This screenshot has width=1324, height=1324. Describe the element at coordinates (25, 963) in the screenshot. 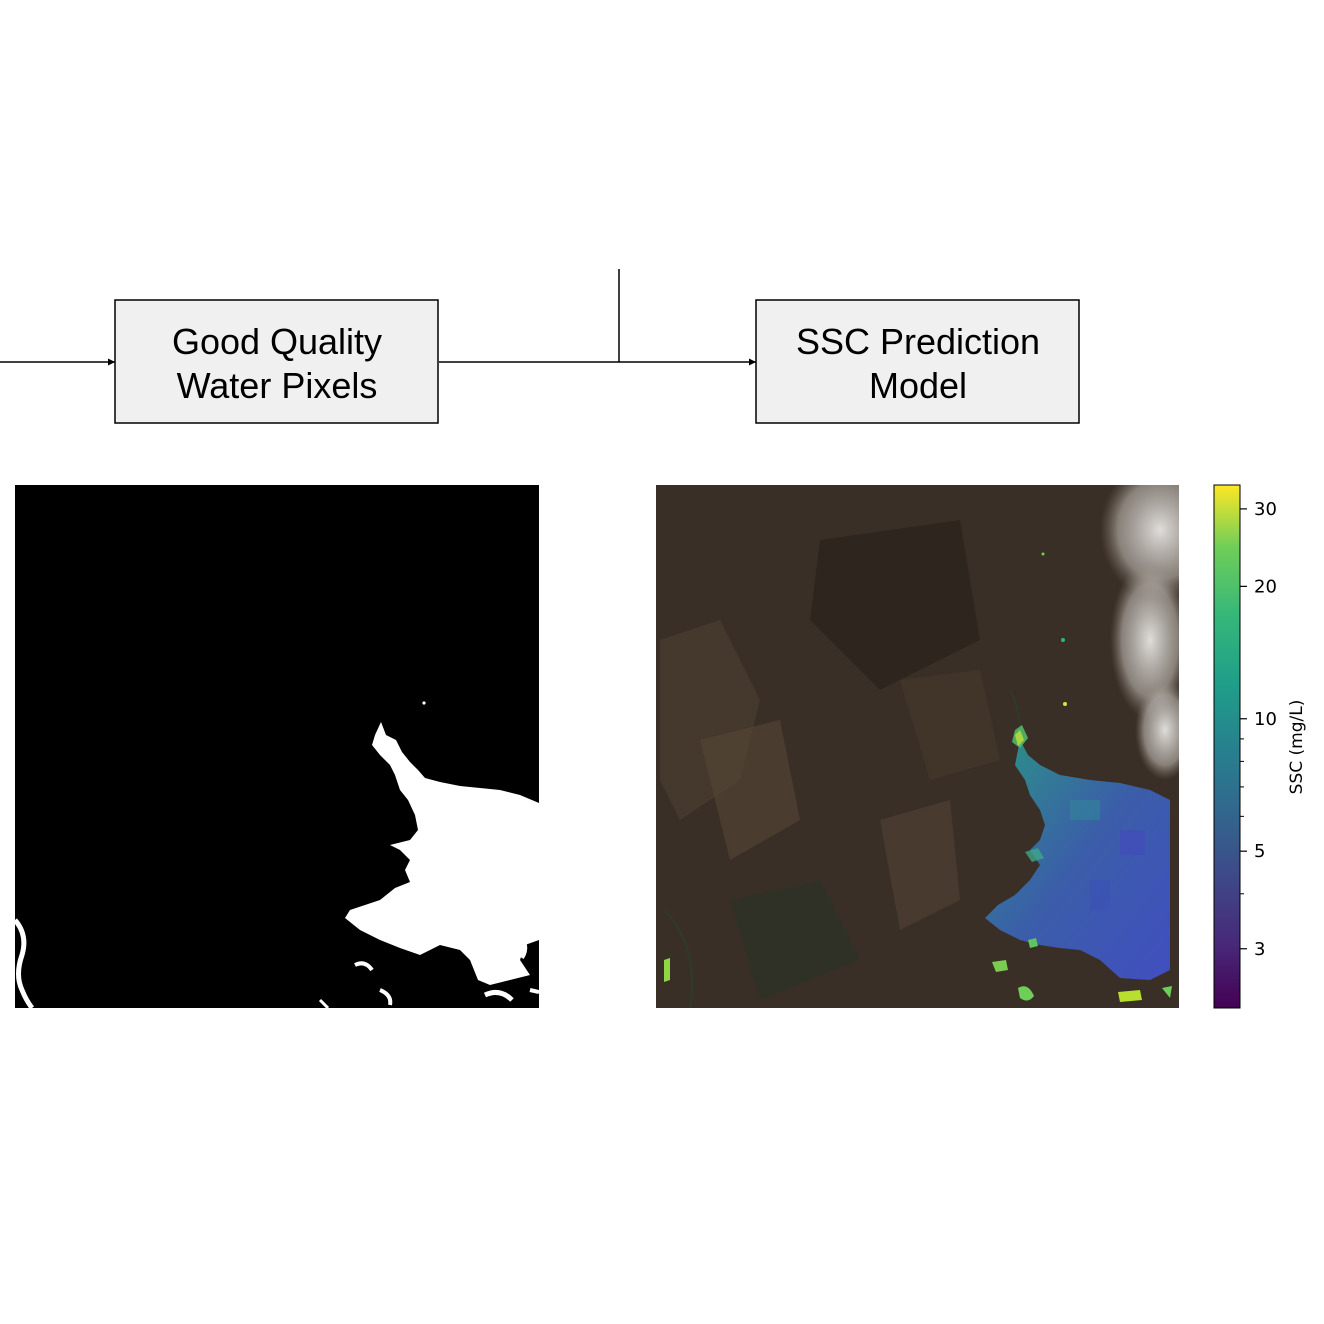

I see `river-left` at that location.